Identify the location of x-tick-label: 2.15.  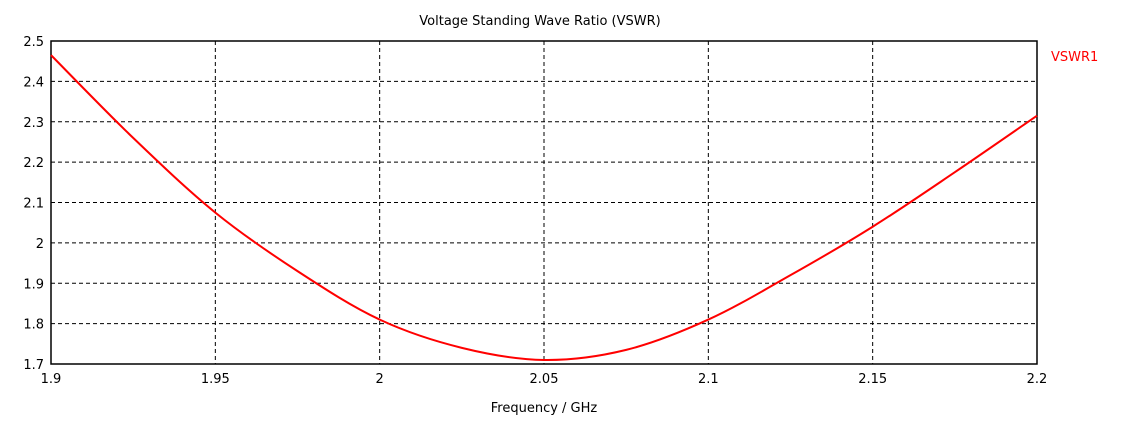
(872, 379).